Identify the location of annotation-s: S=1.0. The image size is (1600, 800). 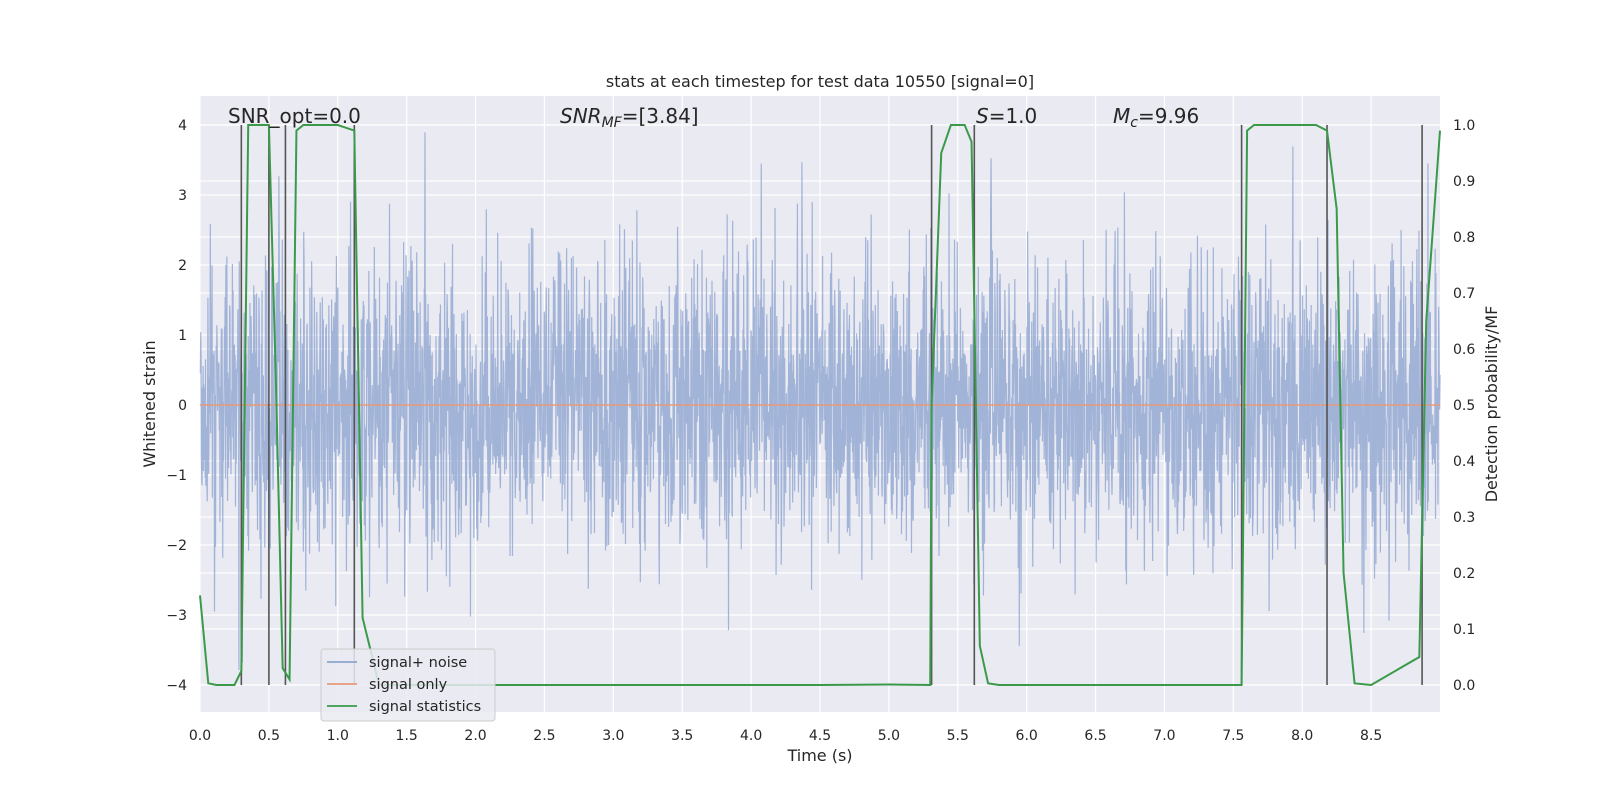
(1006, 116).